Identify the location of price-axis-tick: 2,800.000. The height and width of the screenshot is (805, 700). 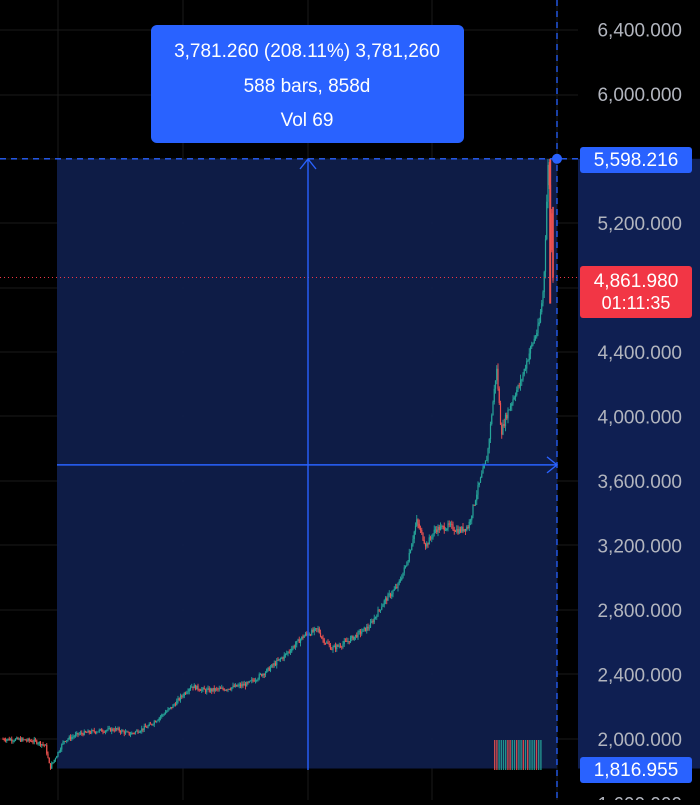
(639, 611).